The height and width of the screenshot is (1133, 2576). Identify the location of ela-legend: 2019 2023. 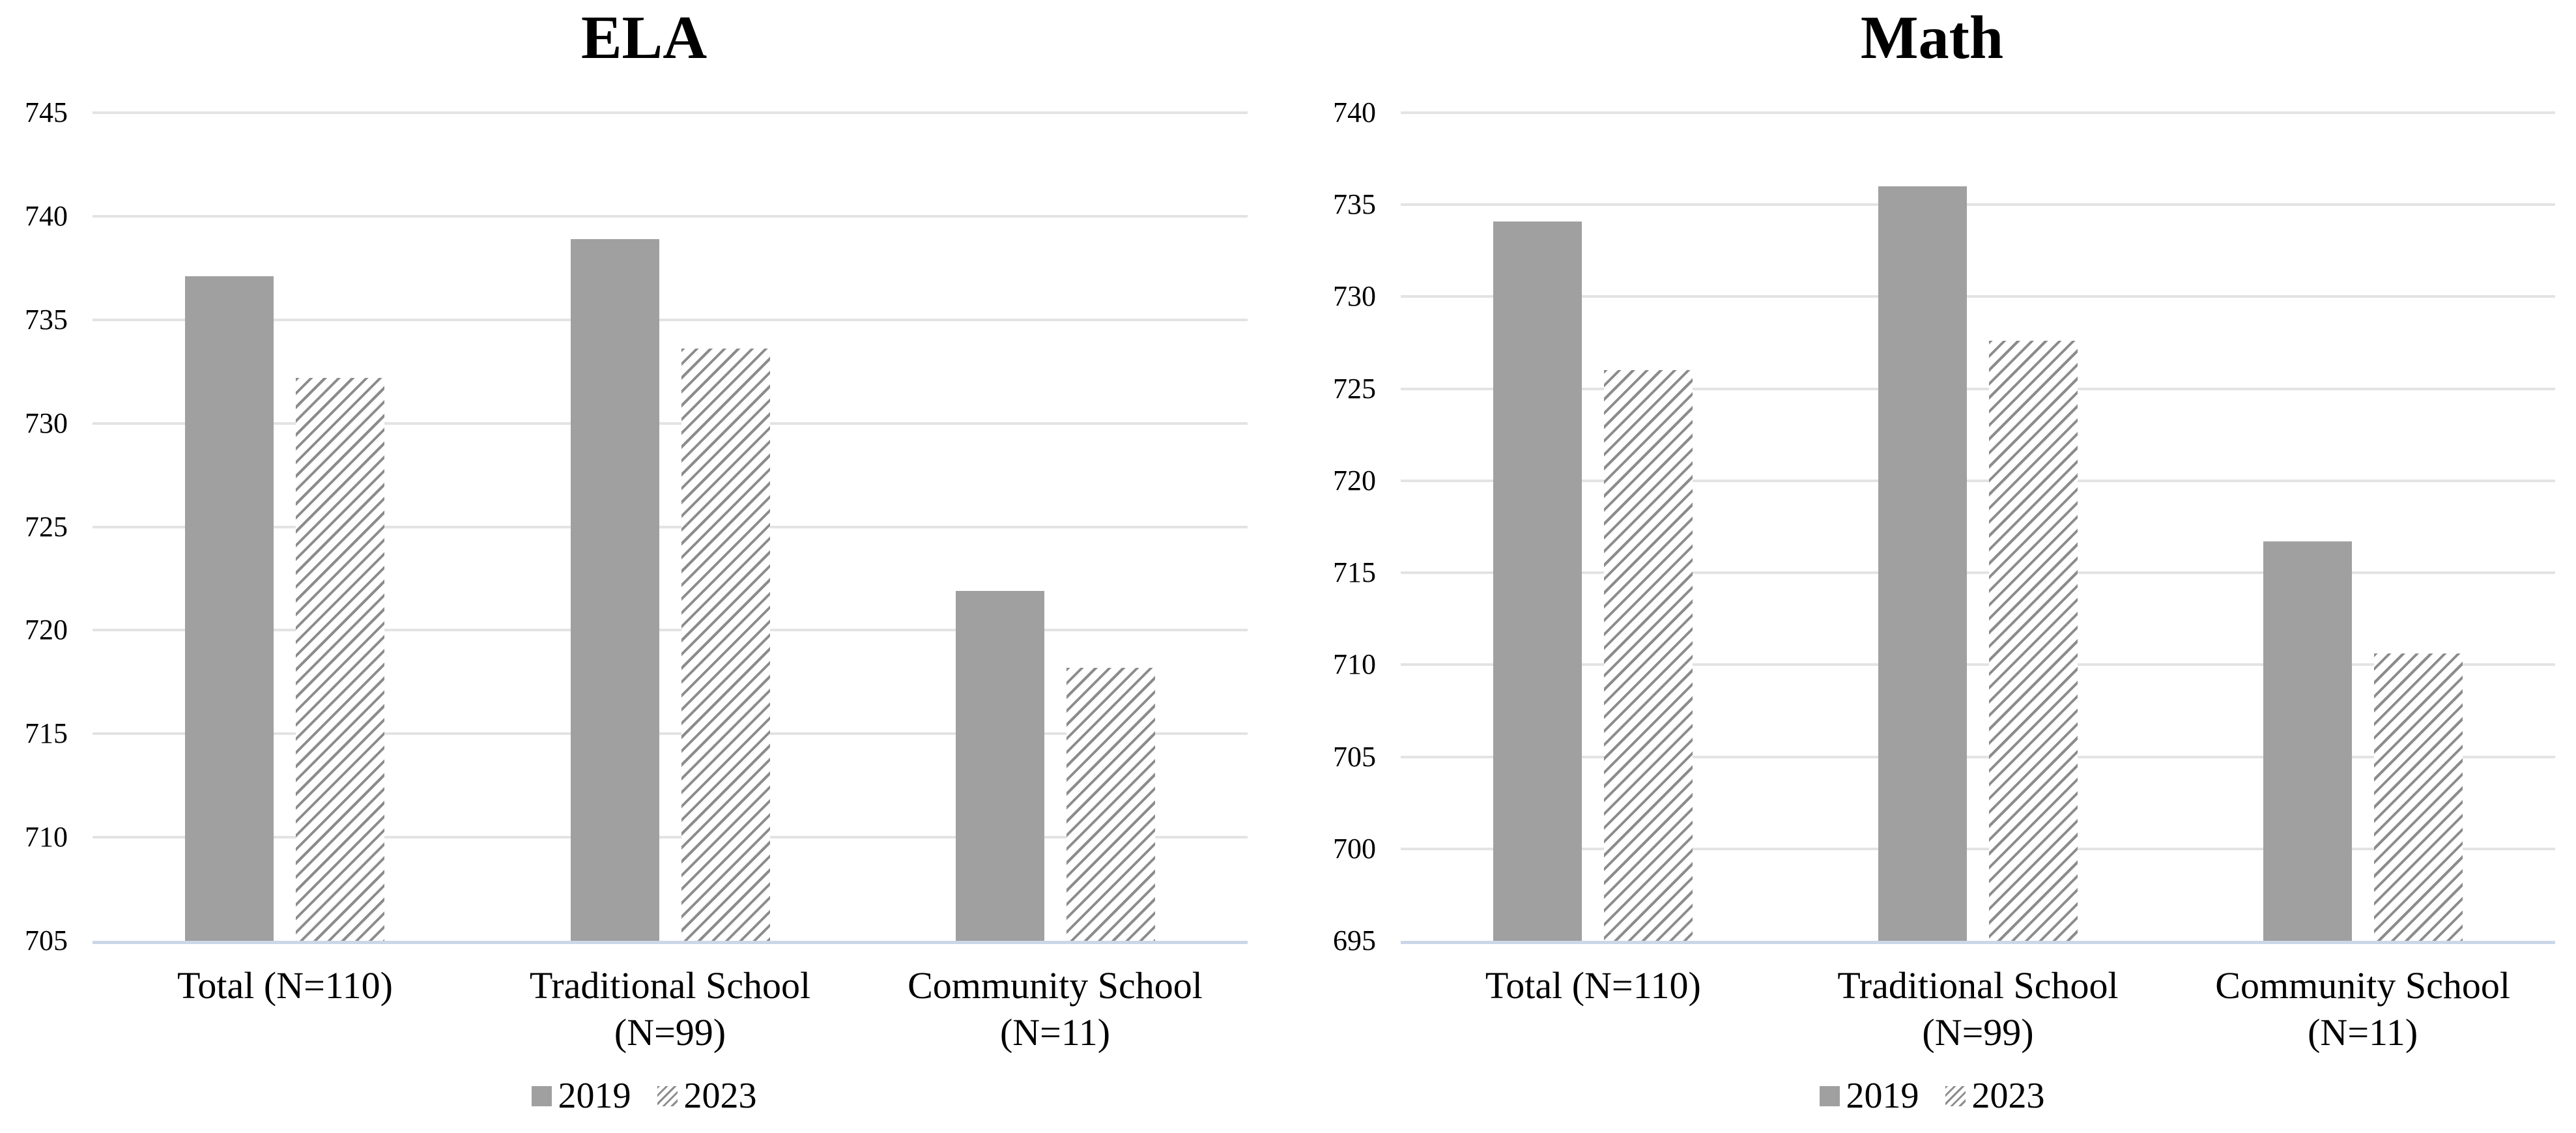
(644, 1096).